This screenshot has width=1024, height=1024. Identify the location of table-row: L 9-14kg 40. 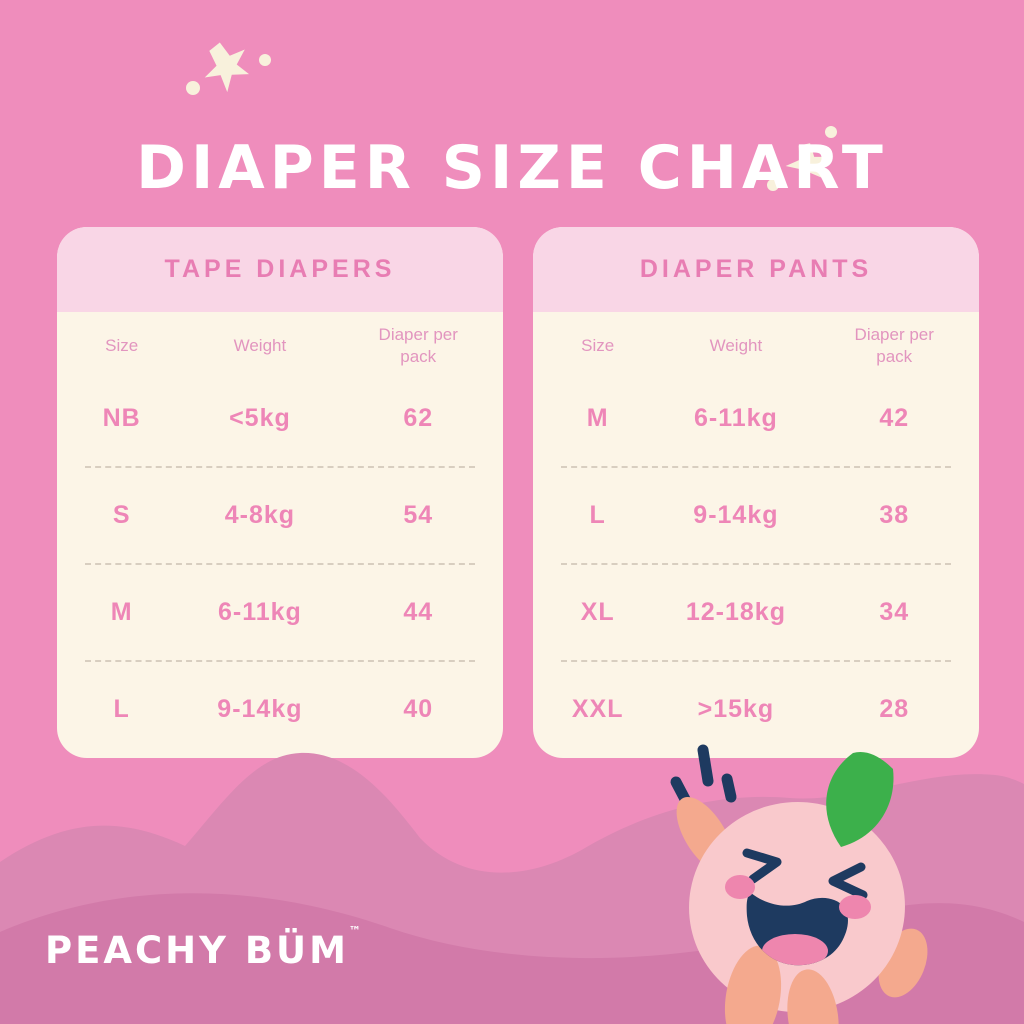
(280, 709).